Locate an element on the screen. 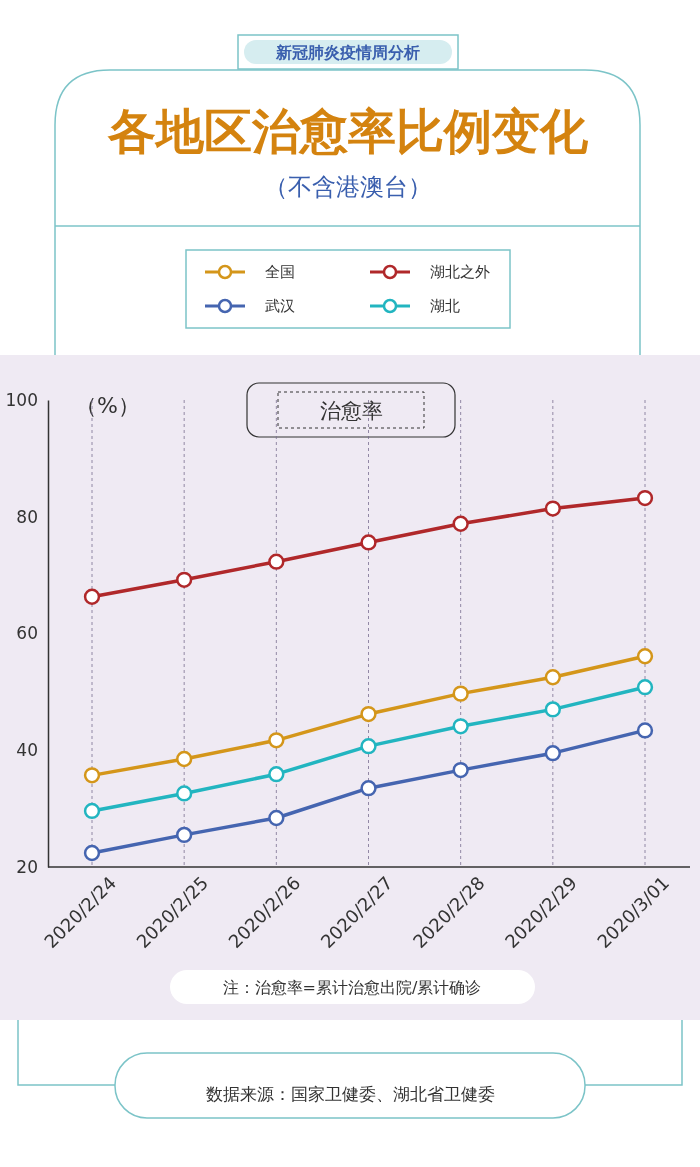  y-tick-label: 20 is located at coordinates (27, 866).